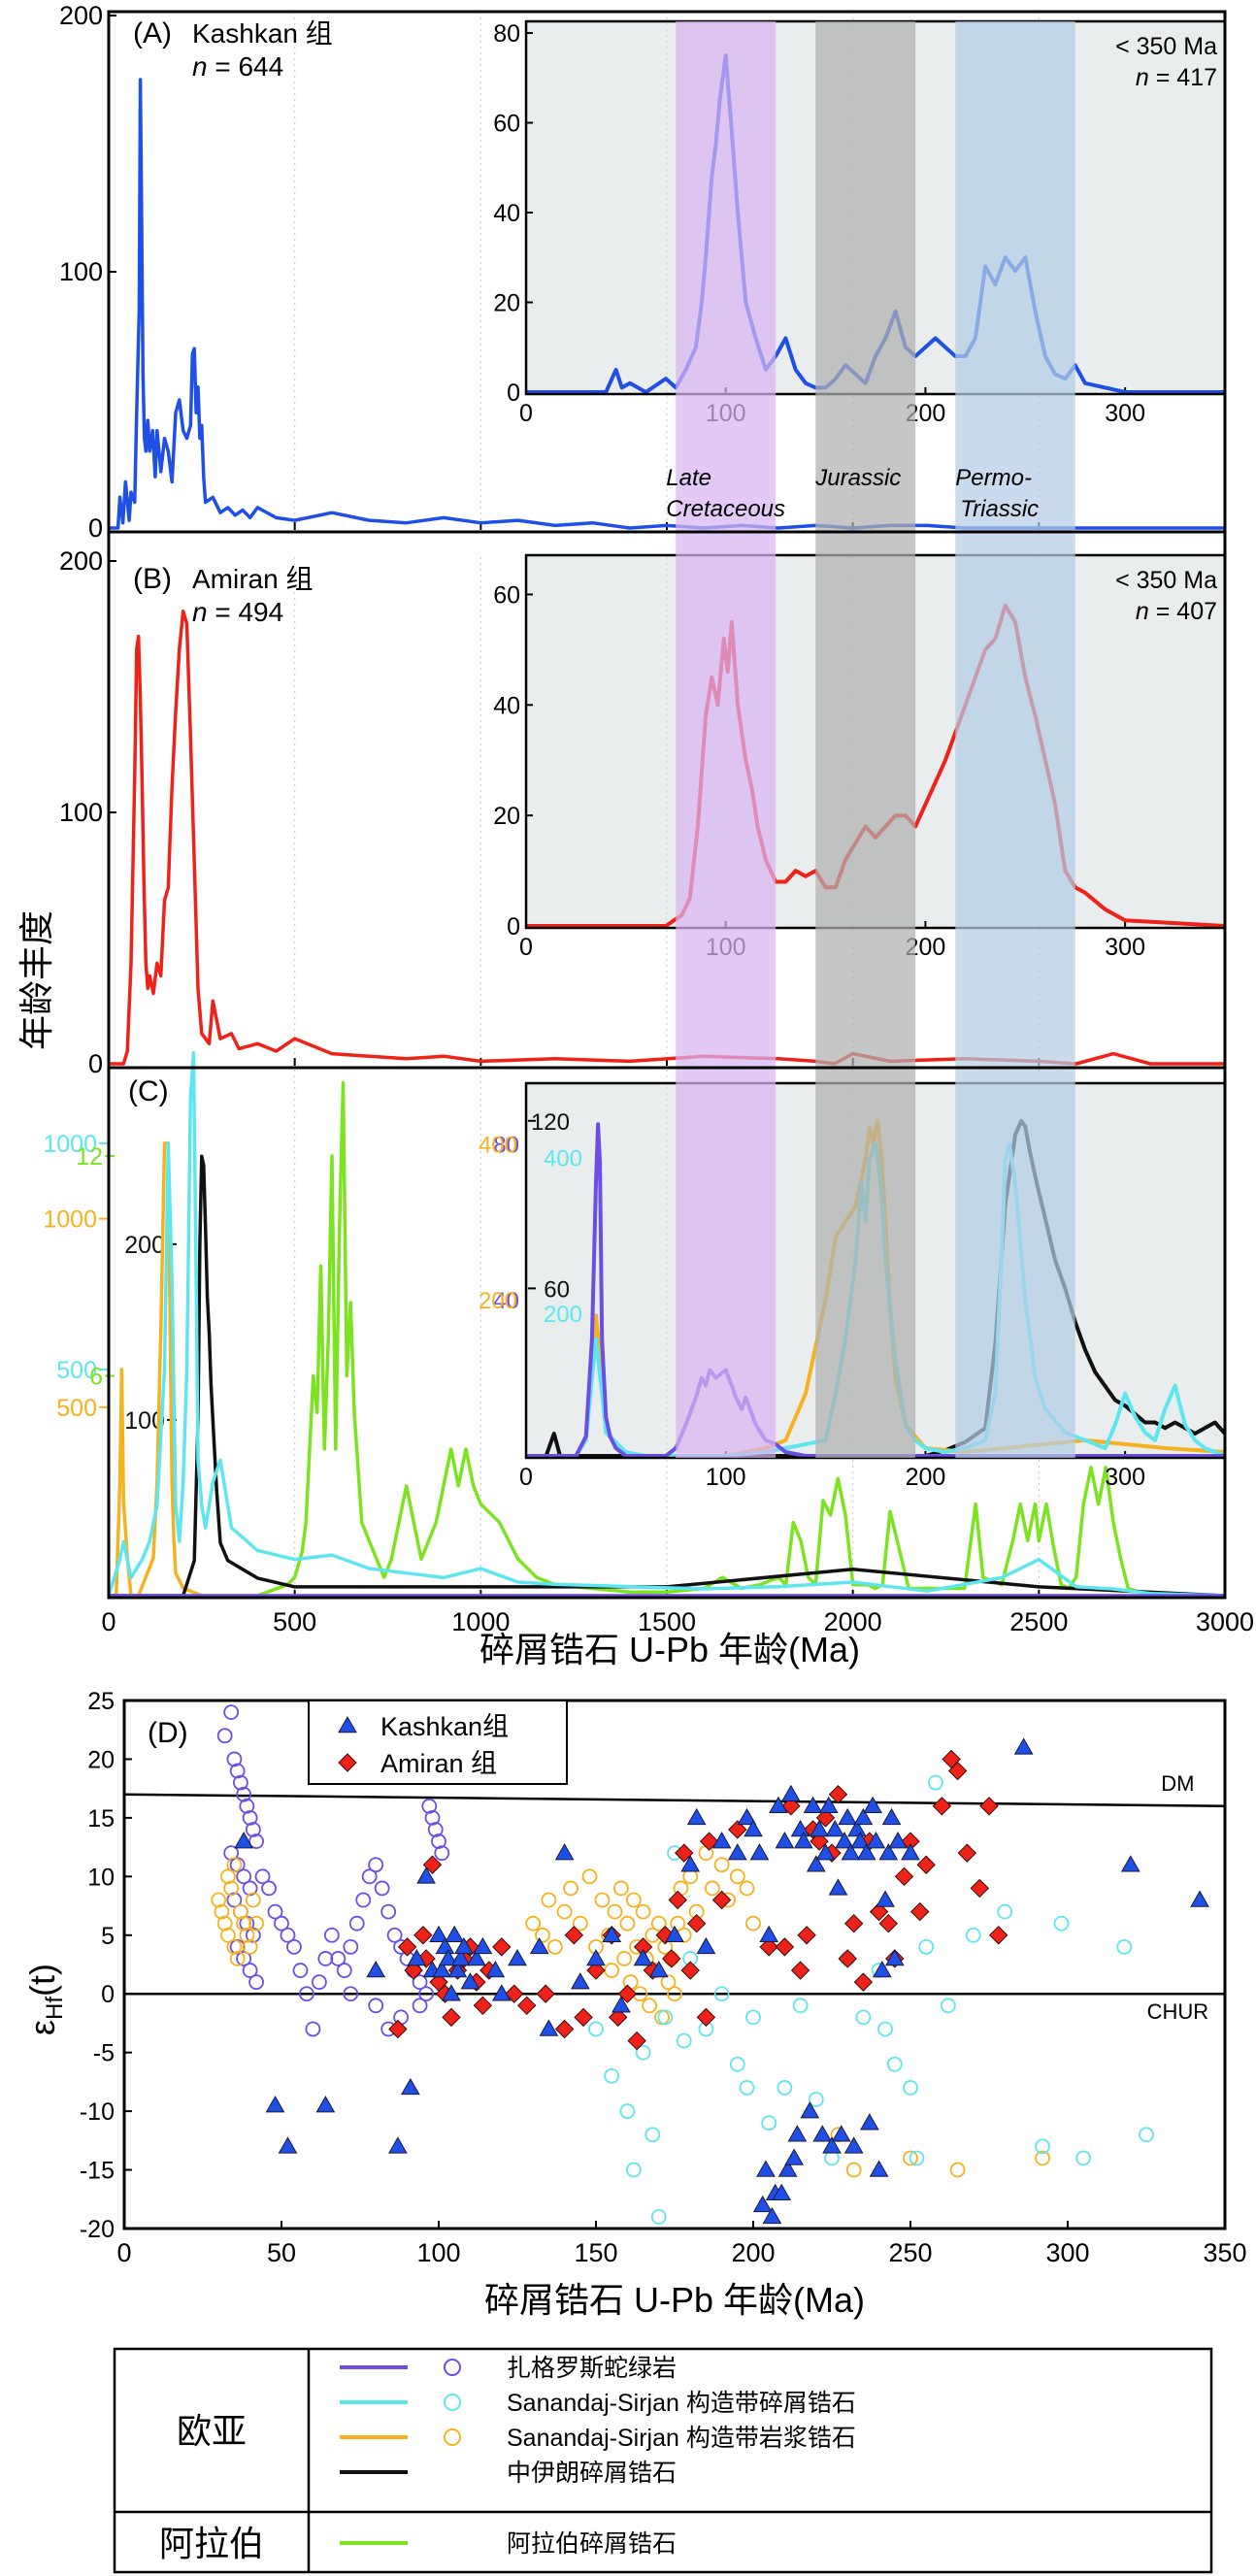 The height and width of the screenshot is (2576, 1256). What do you see at coordinates (108, 1936) in the screenshot?
I see `y-tick-label: 5` at bounding box center [108, 1936].